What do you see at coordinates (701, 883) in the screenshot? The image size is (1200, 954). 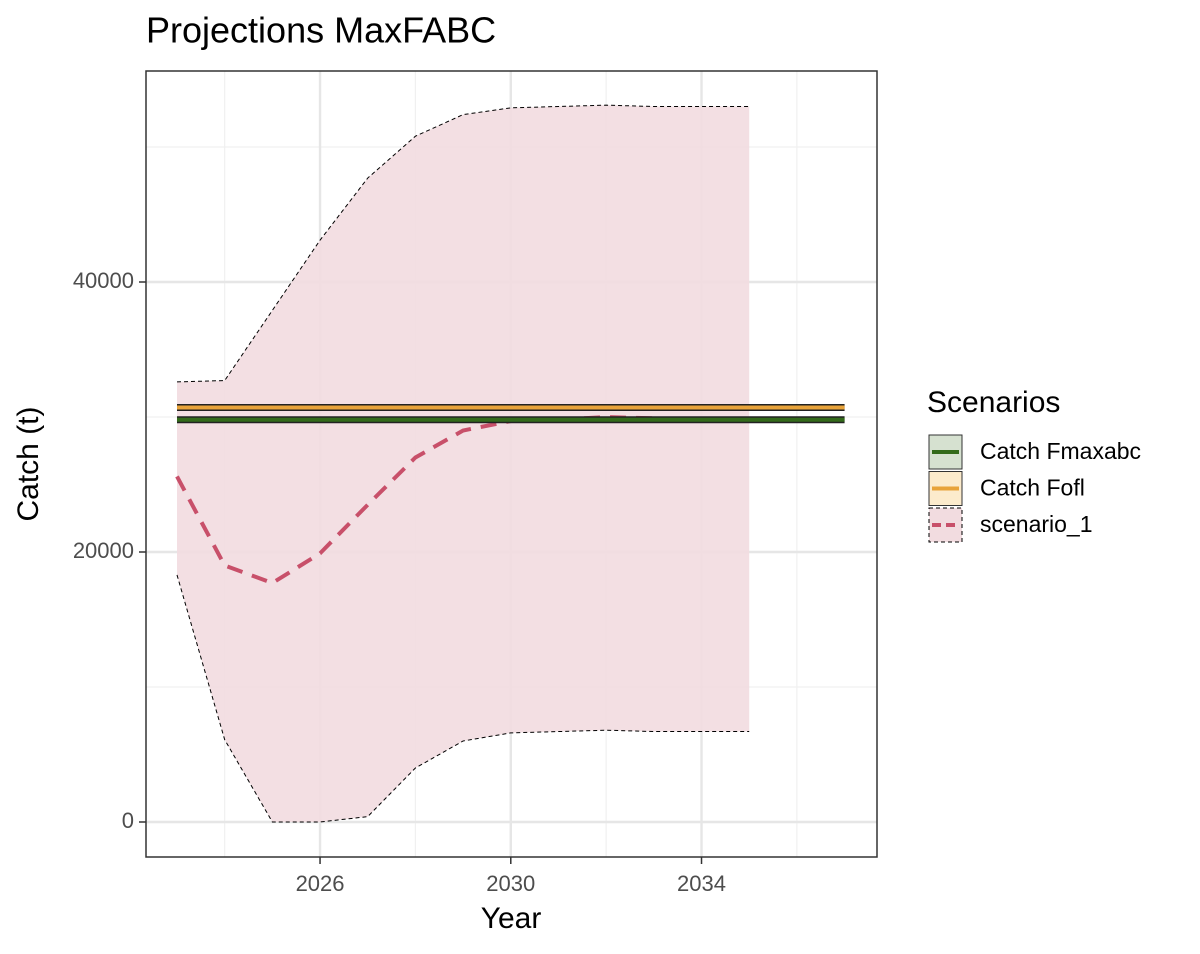 I see `x-tick-label: 2034` at bounding box center [701, 883].